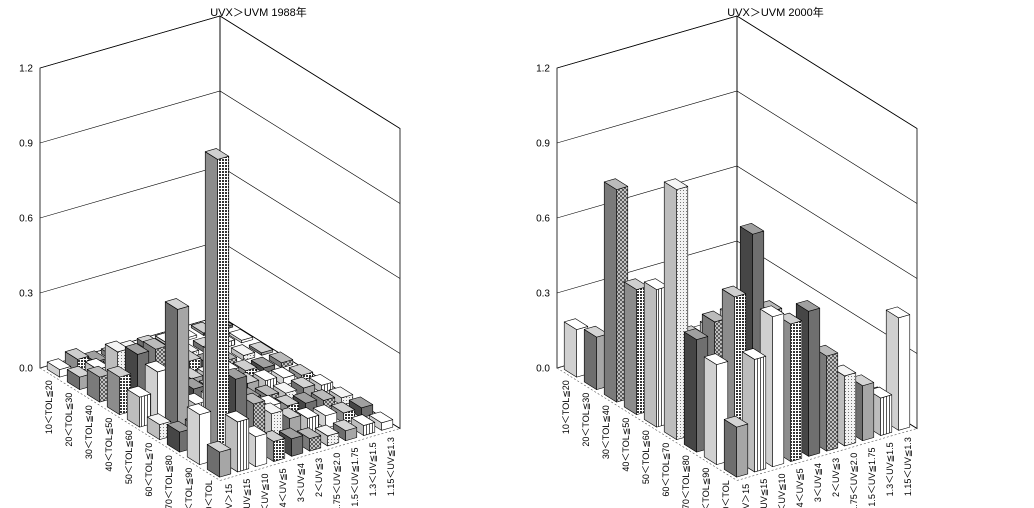 The height and width of the screenshot is (508, 1034). I want to click on chart-title: UVX＞UVM 1988年, so click(258, 13).